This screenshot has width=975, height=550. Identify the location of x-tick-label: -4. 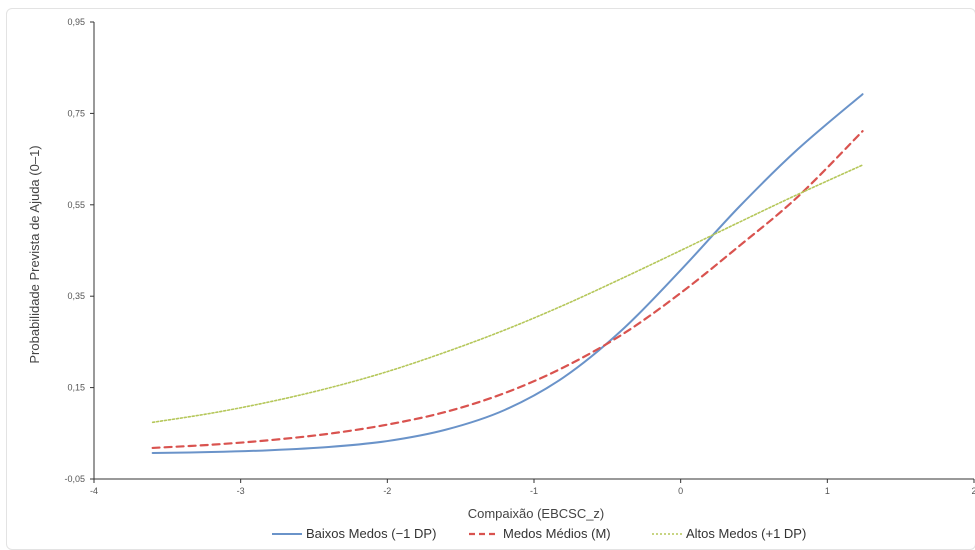
(94, 491).